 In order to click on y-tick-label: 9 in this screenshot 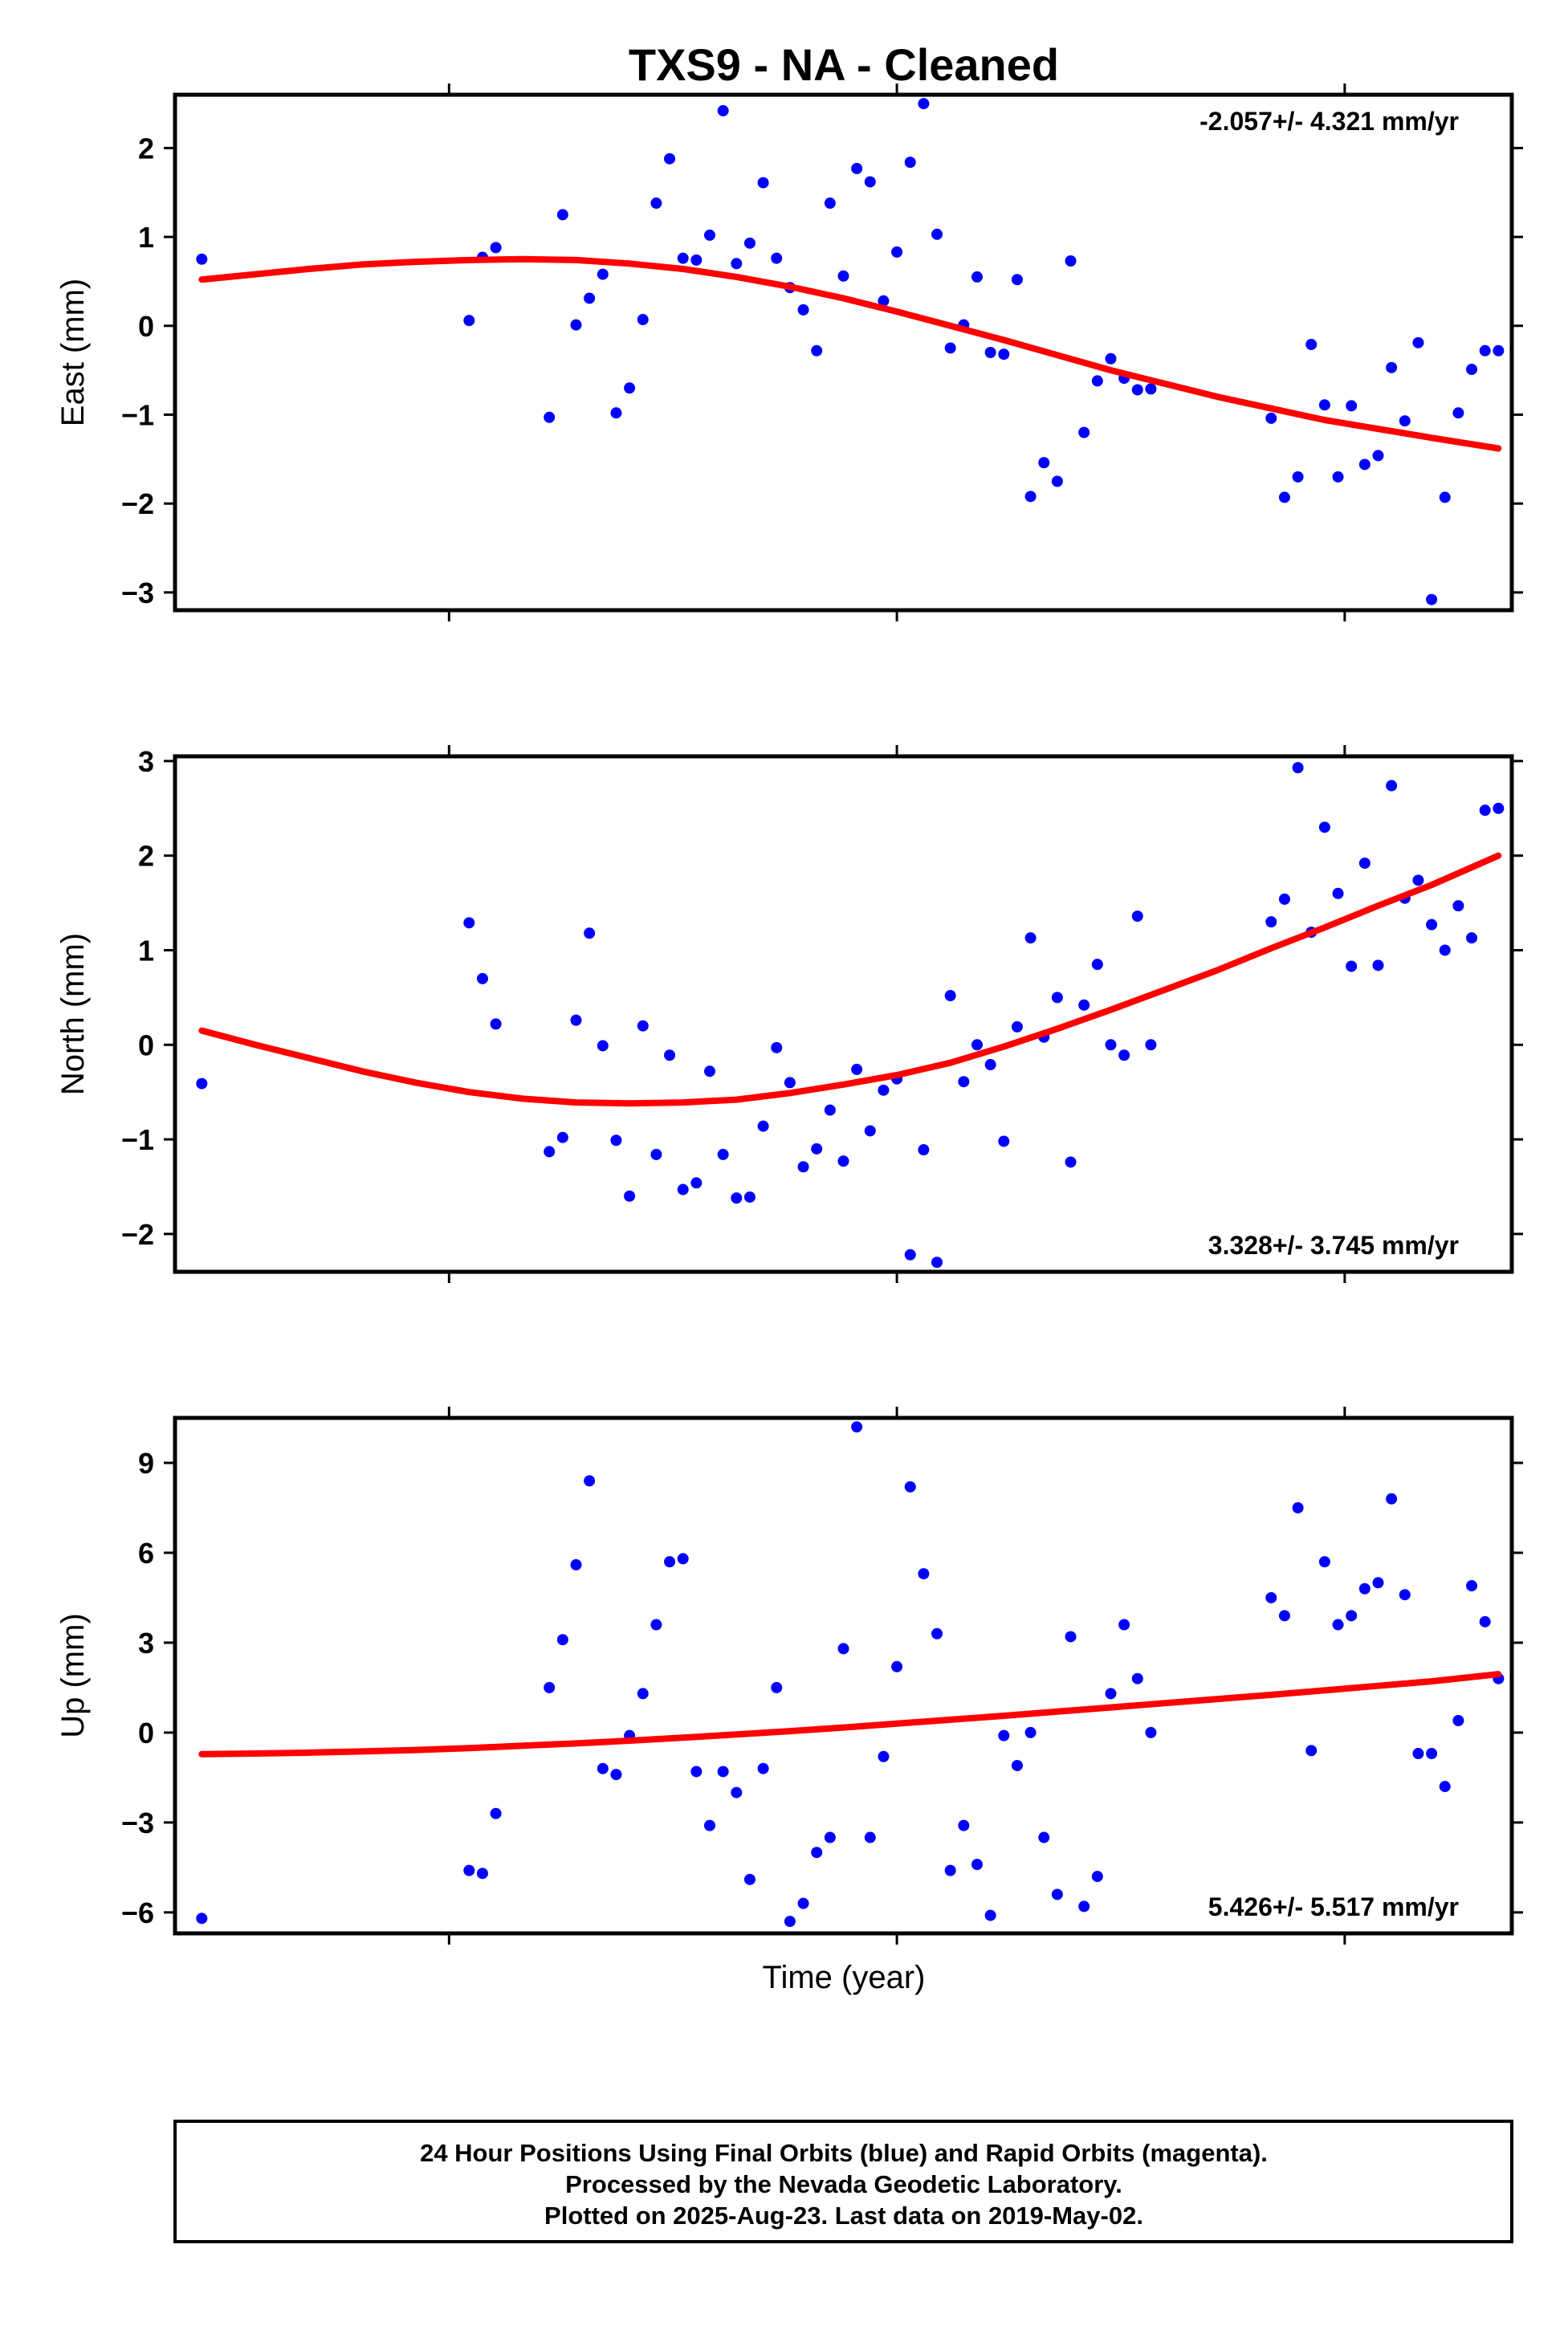, I will do `click(146, 1463)`.